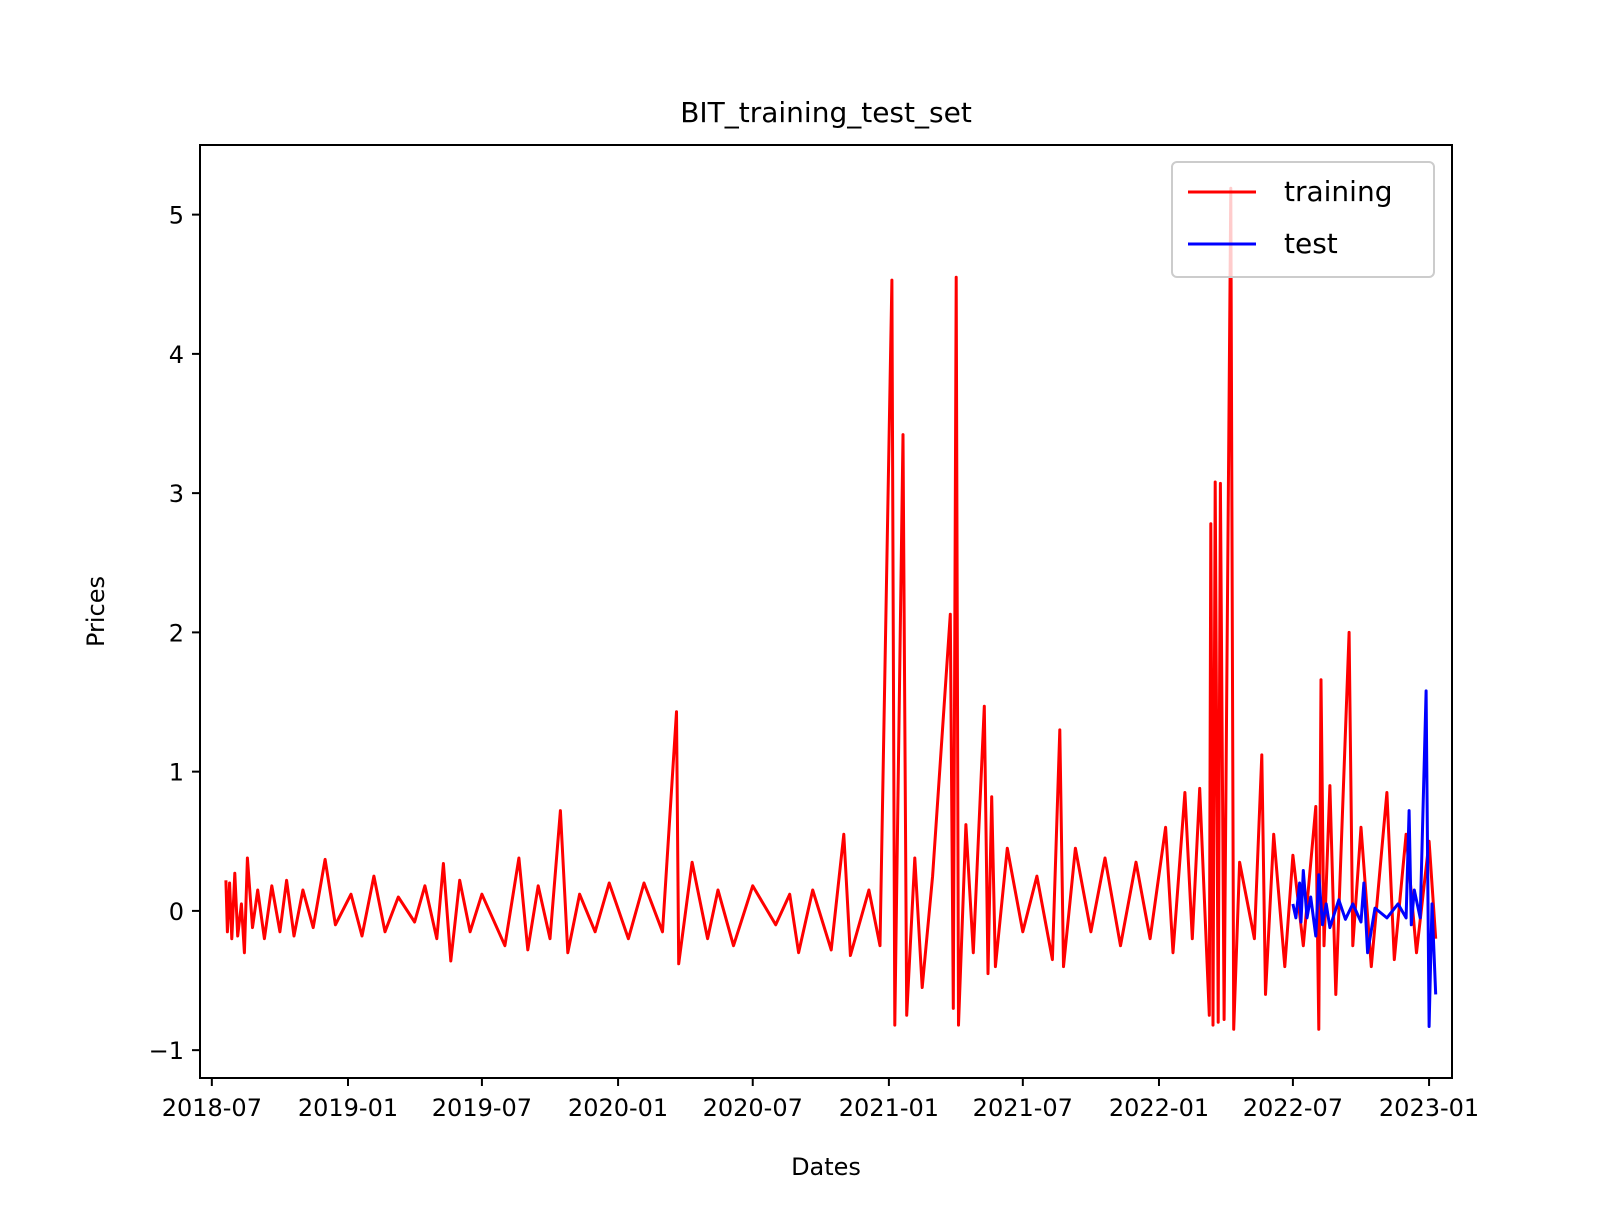 This screenshot has height=1205, width=1600. What do you see at coordinates (176, 912) in the screenshot?
I see `y-tick-label: 0` at bounding box center [176, 912].